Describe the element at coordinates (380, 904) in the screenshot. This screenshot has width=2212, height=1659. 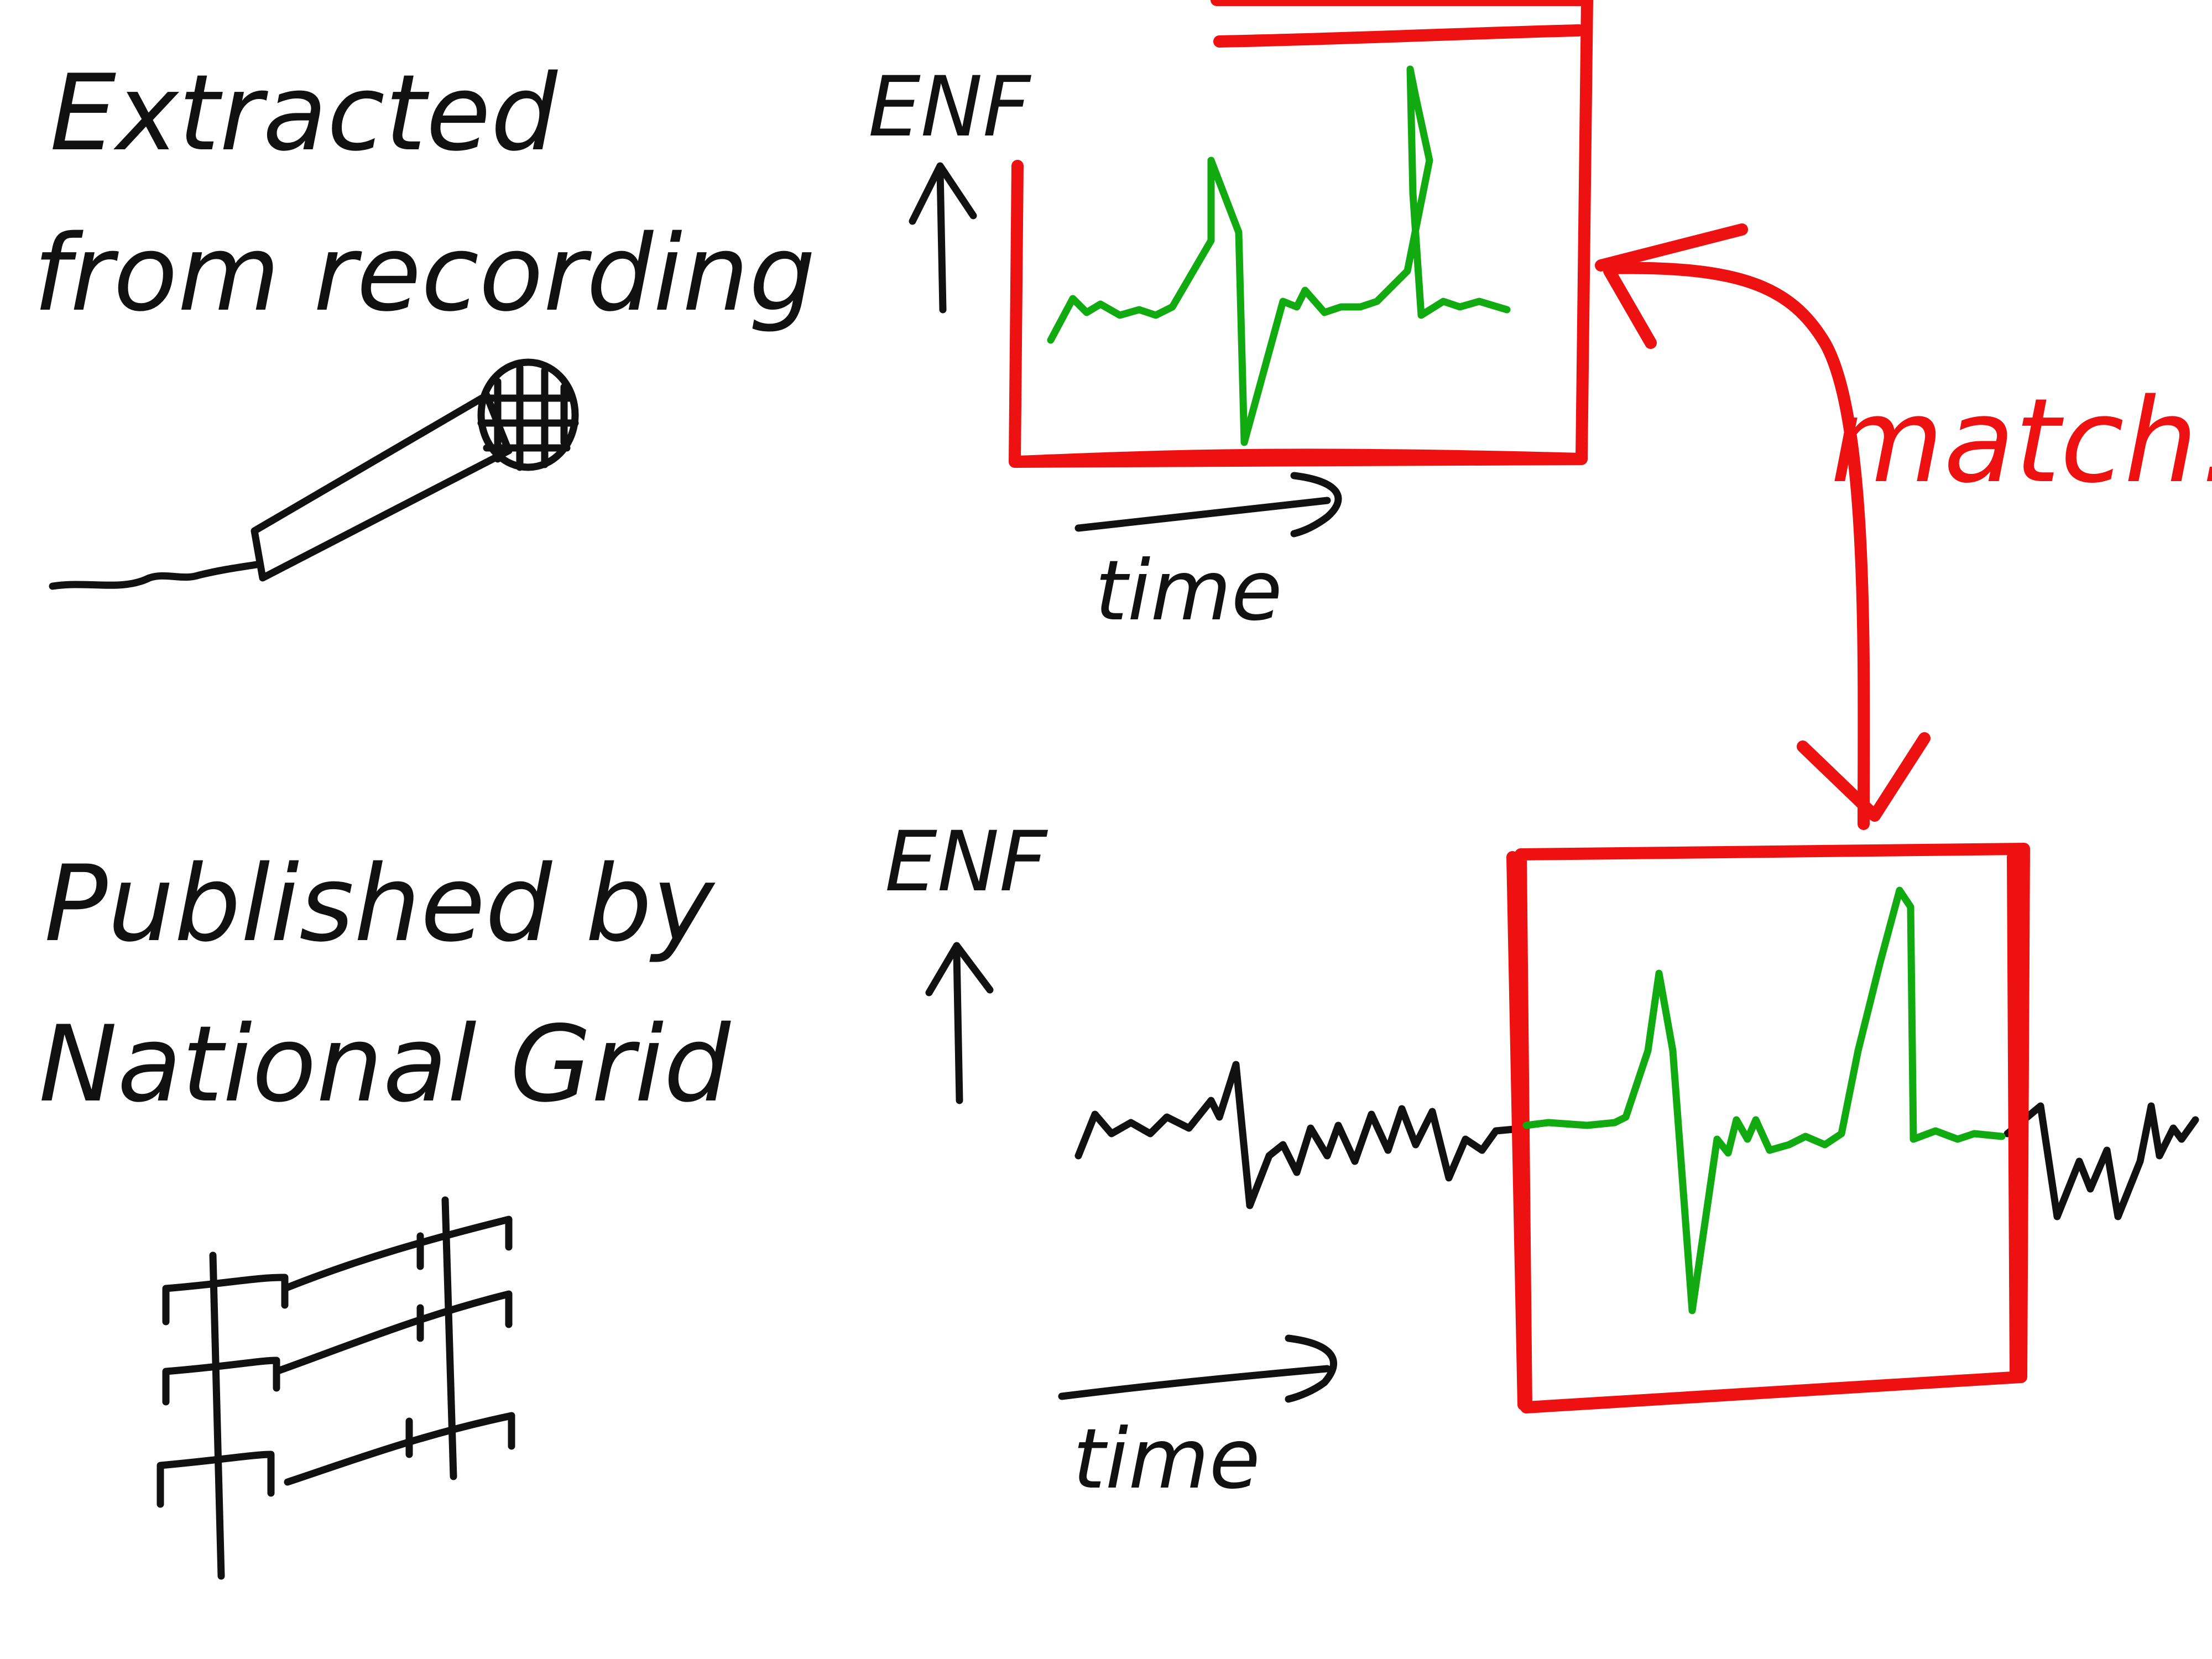
I see `bottom-title-line1: Published by` at that location.